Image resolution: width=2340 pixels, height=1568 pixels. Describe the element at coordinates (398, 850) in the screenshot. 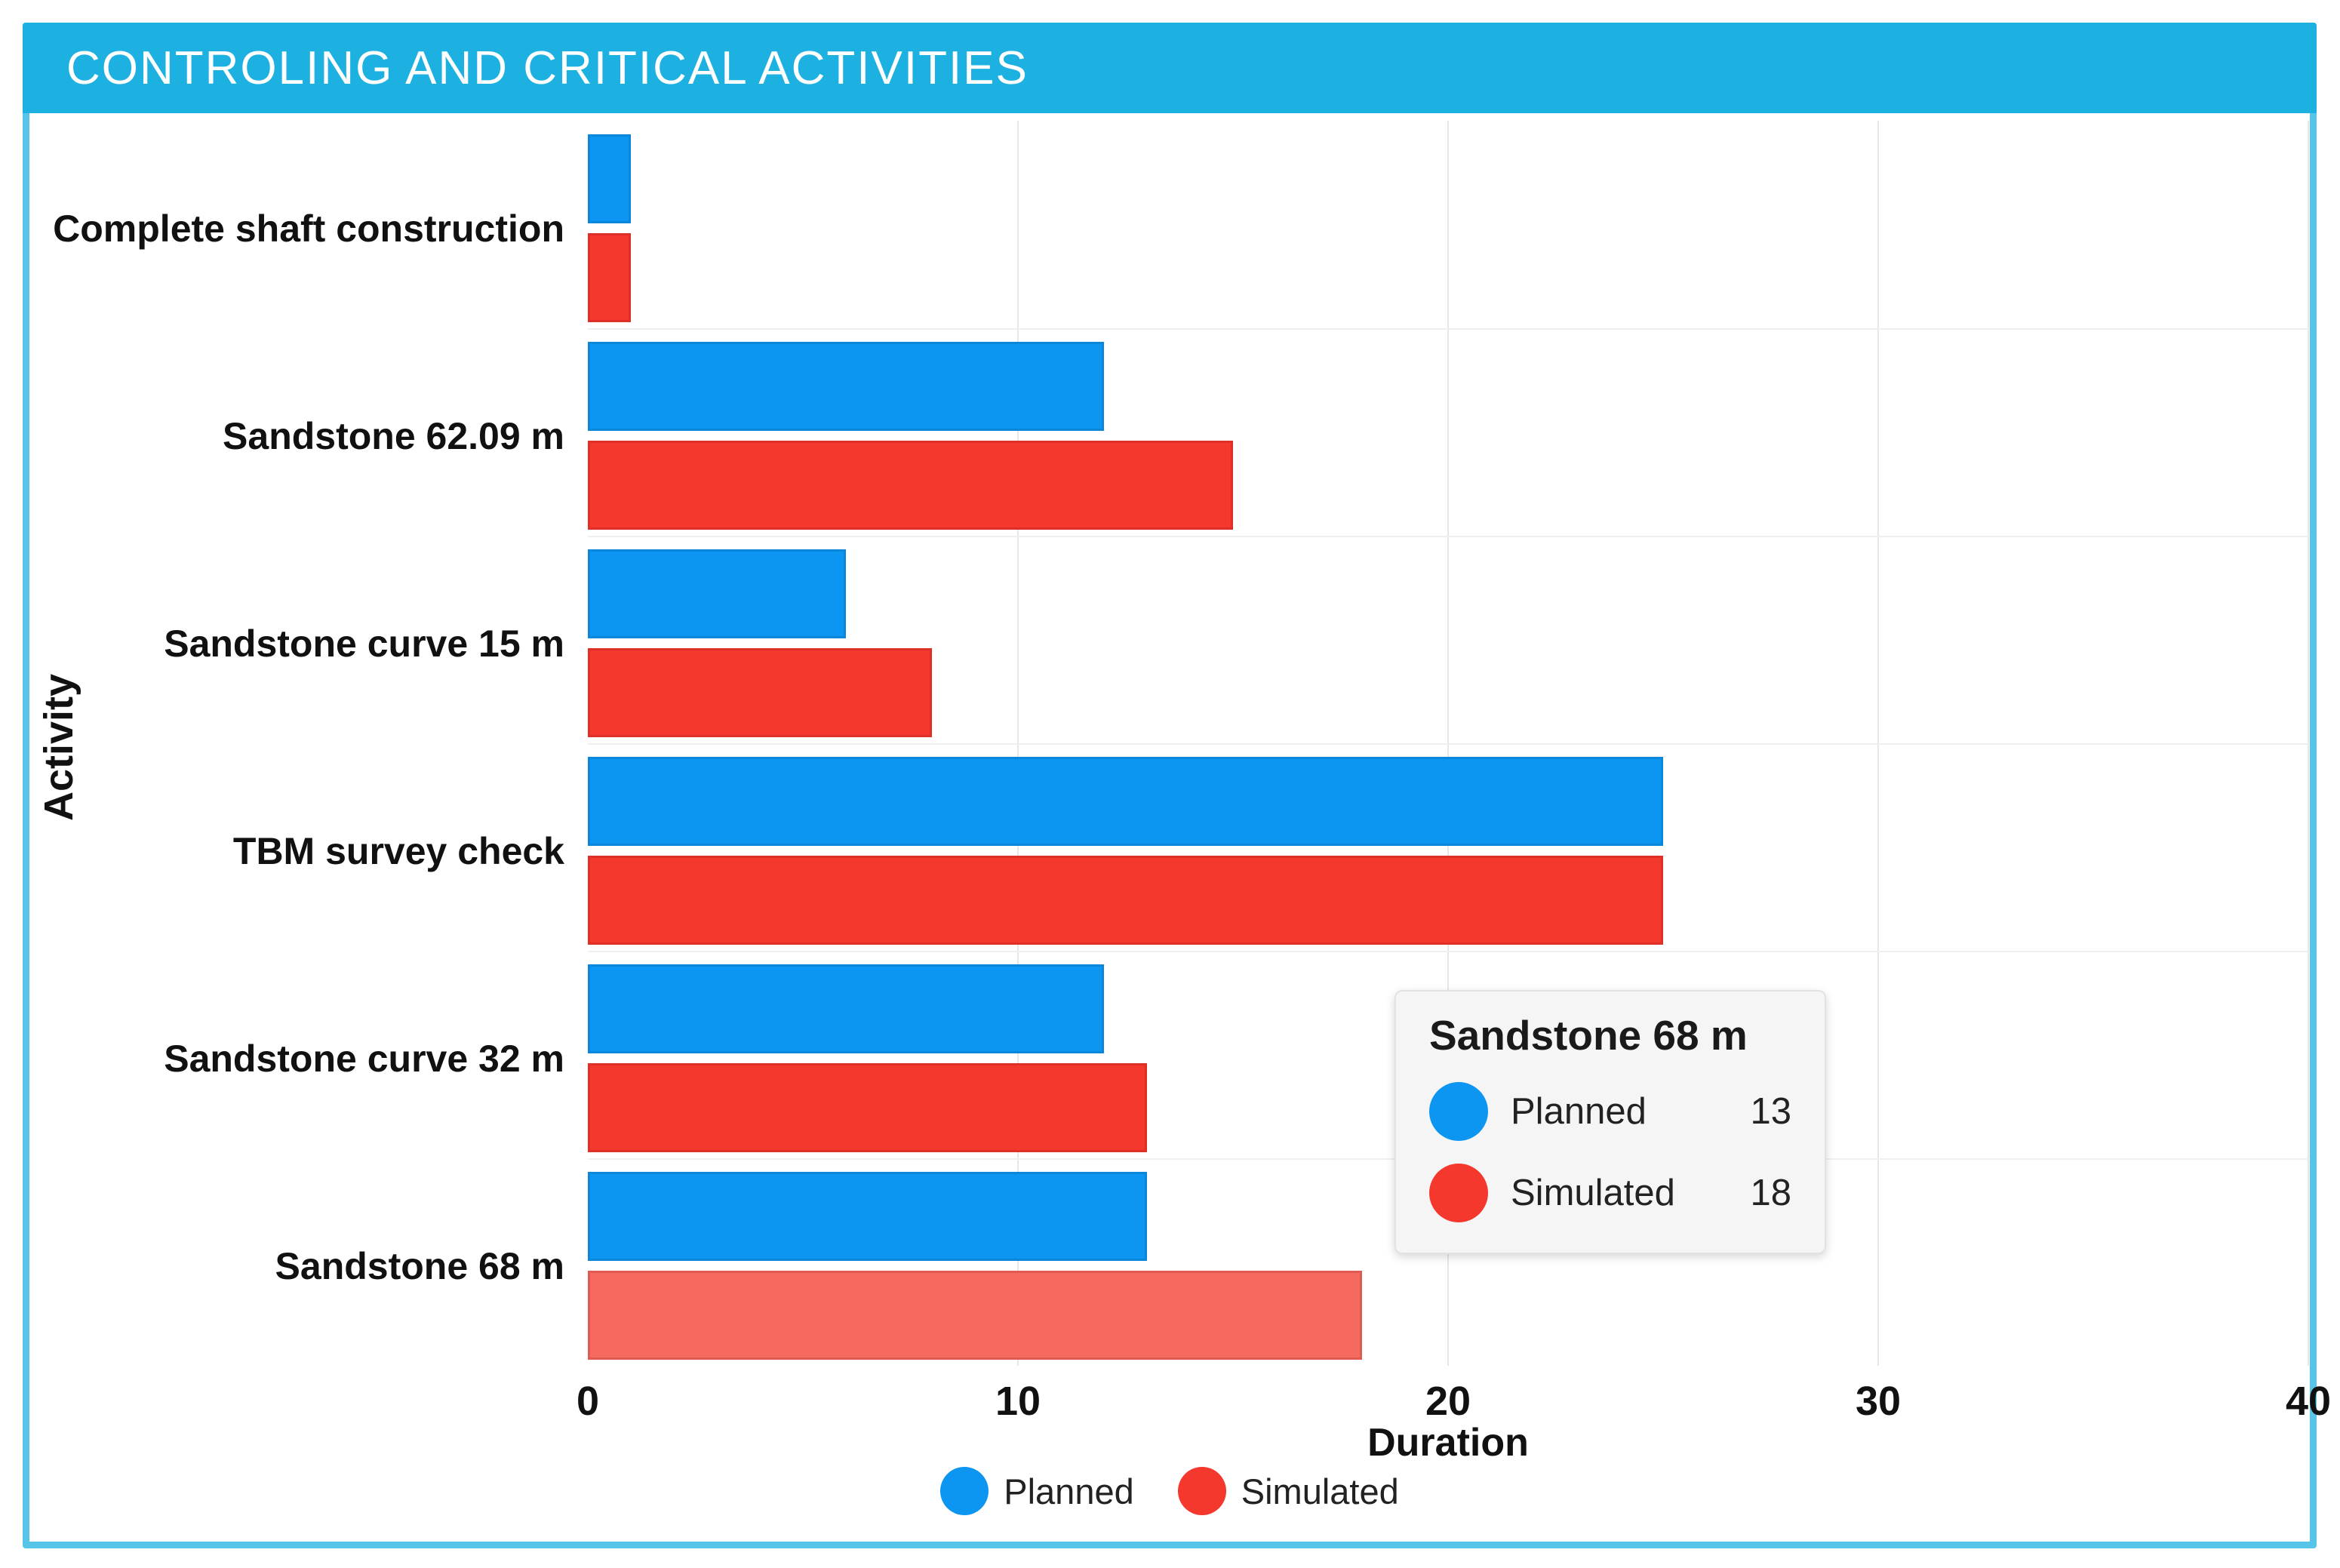

I see `category-label-3: TBM survey check` at that location.